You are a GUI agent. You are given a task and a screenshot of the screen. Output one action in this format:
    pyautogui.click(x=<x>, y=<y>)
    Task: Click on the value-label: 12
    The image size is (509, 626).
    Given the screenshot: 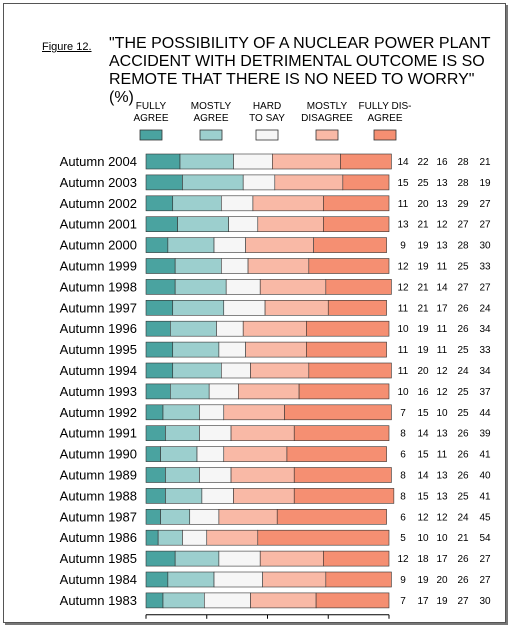 What is the action you would take?
    pyautogui.click(x=403, y=287)
    